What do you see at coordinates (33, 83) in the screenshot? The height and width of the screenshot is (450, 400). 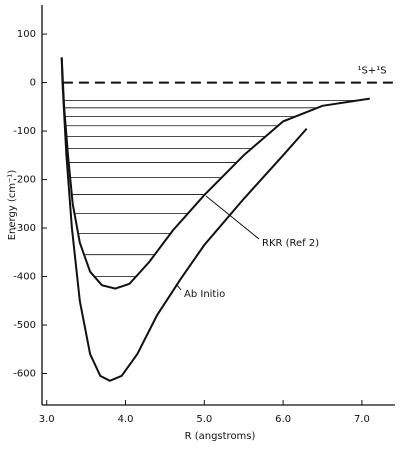 I see `y-tick-label: 0` at bounding box center [33, 83].